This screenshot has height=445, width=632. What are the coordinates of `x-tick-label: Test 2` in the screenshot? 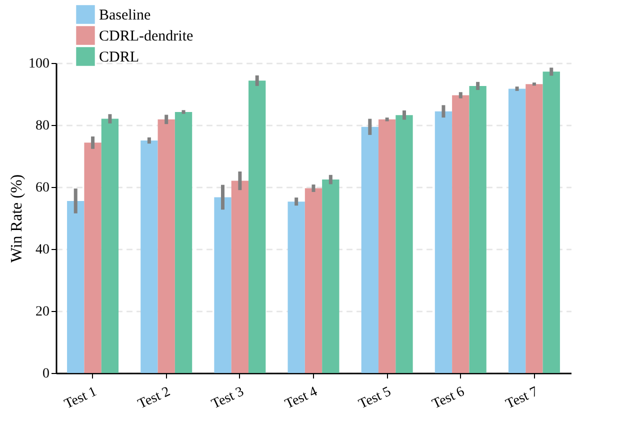 It's located at (154, 398).